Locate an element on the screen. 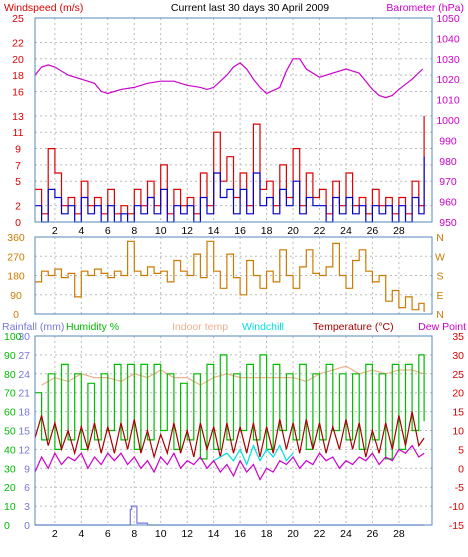  y-rain-tick-label: 0 is located at coordinates (27, 526).